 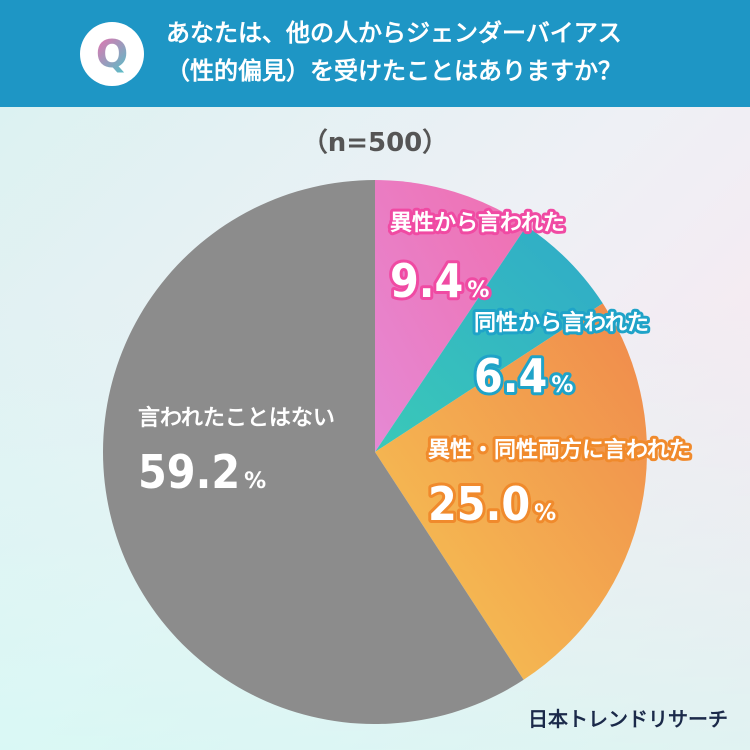 I want to click on slice-value-outline-opposite-sex: 9.4%, so click(x=439, y=281).